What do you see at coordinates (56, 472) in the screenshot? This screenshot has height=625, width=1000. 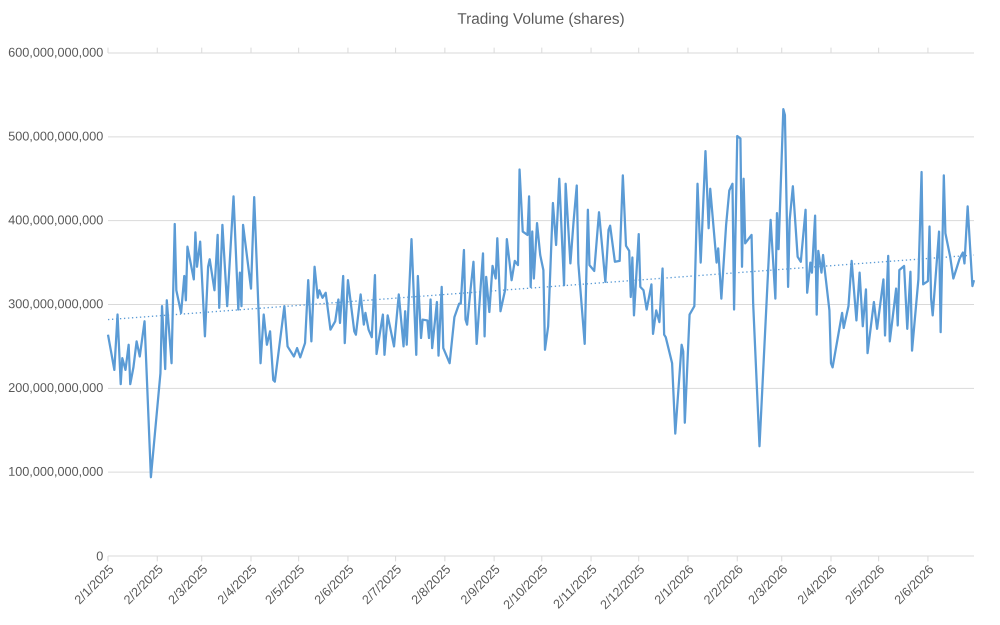 I see `y-tick-label: 100,000,000,000` at bounding box center [56, 472].